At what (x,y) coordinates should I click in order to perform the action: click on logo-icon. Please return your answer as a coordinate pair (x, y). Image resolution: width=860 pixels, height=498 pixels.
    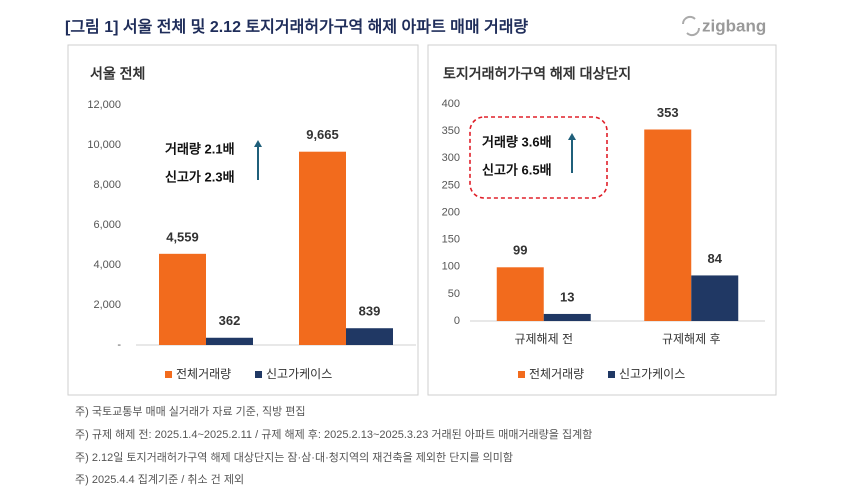
    Looking at the image, I should click on (691, 26).